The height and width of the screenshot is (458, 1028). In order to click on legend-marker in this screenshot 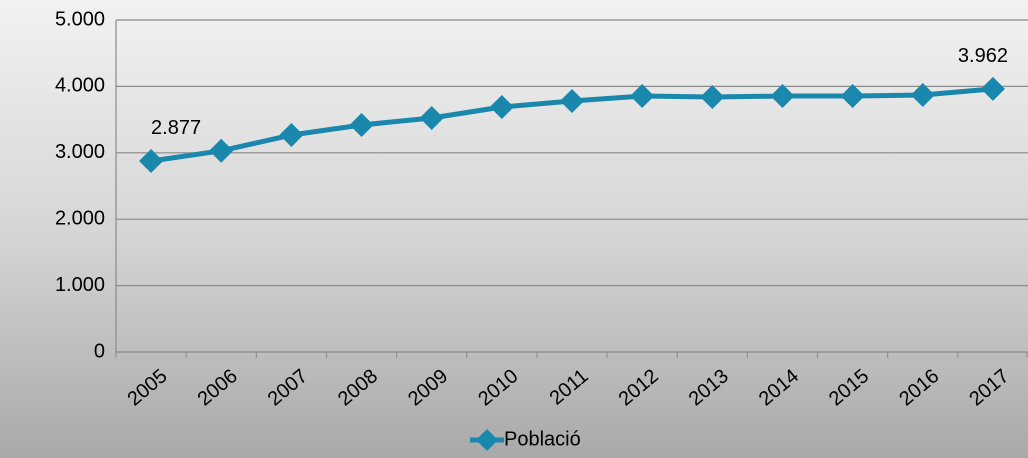, I will do `click(487, 440)`.